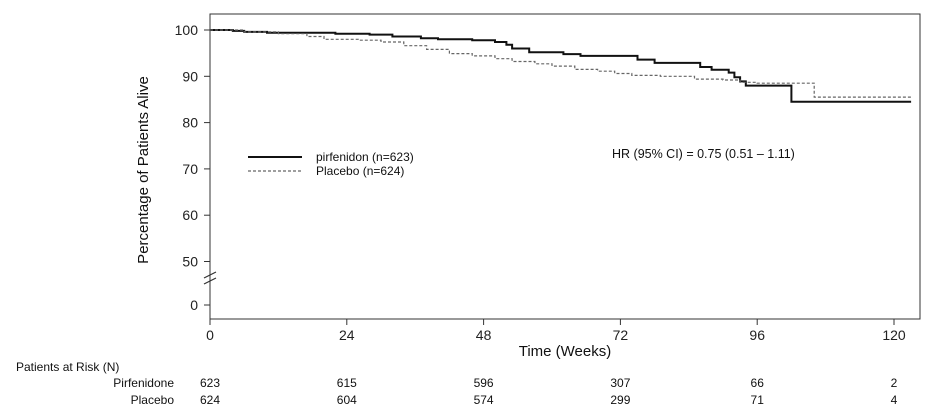 This screenshot has height=414, width=937. Describe the element at coordinates (758, 400) in the screenshot. I see `risk-value: 71` at that location.